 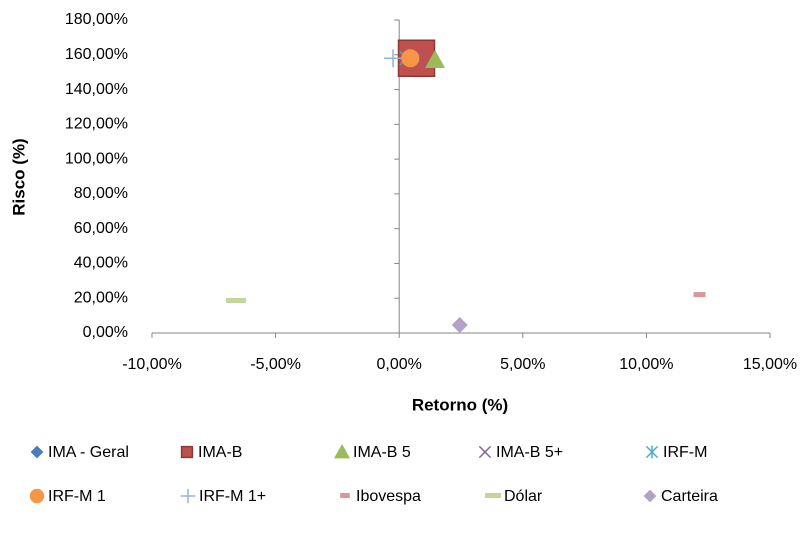 What do you see at coordinates (18, 176) in the screenshot?
I see `y-axis-title: Risco (%)` at bounding box center [18, 176].